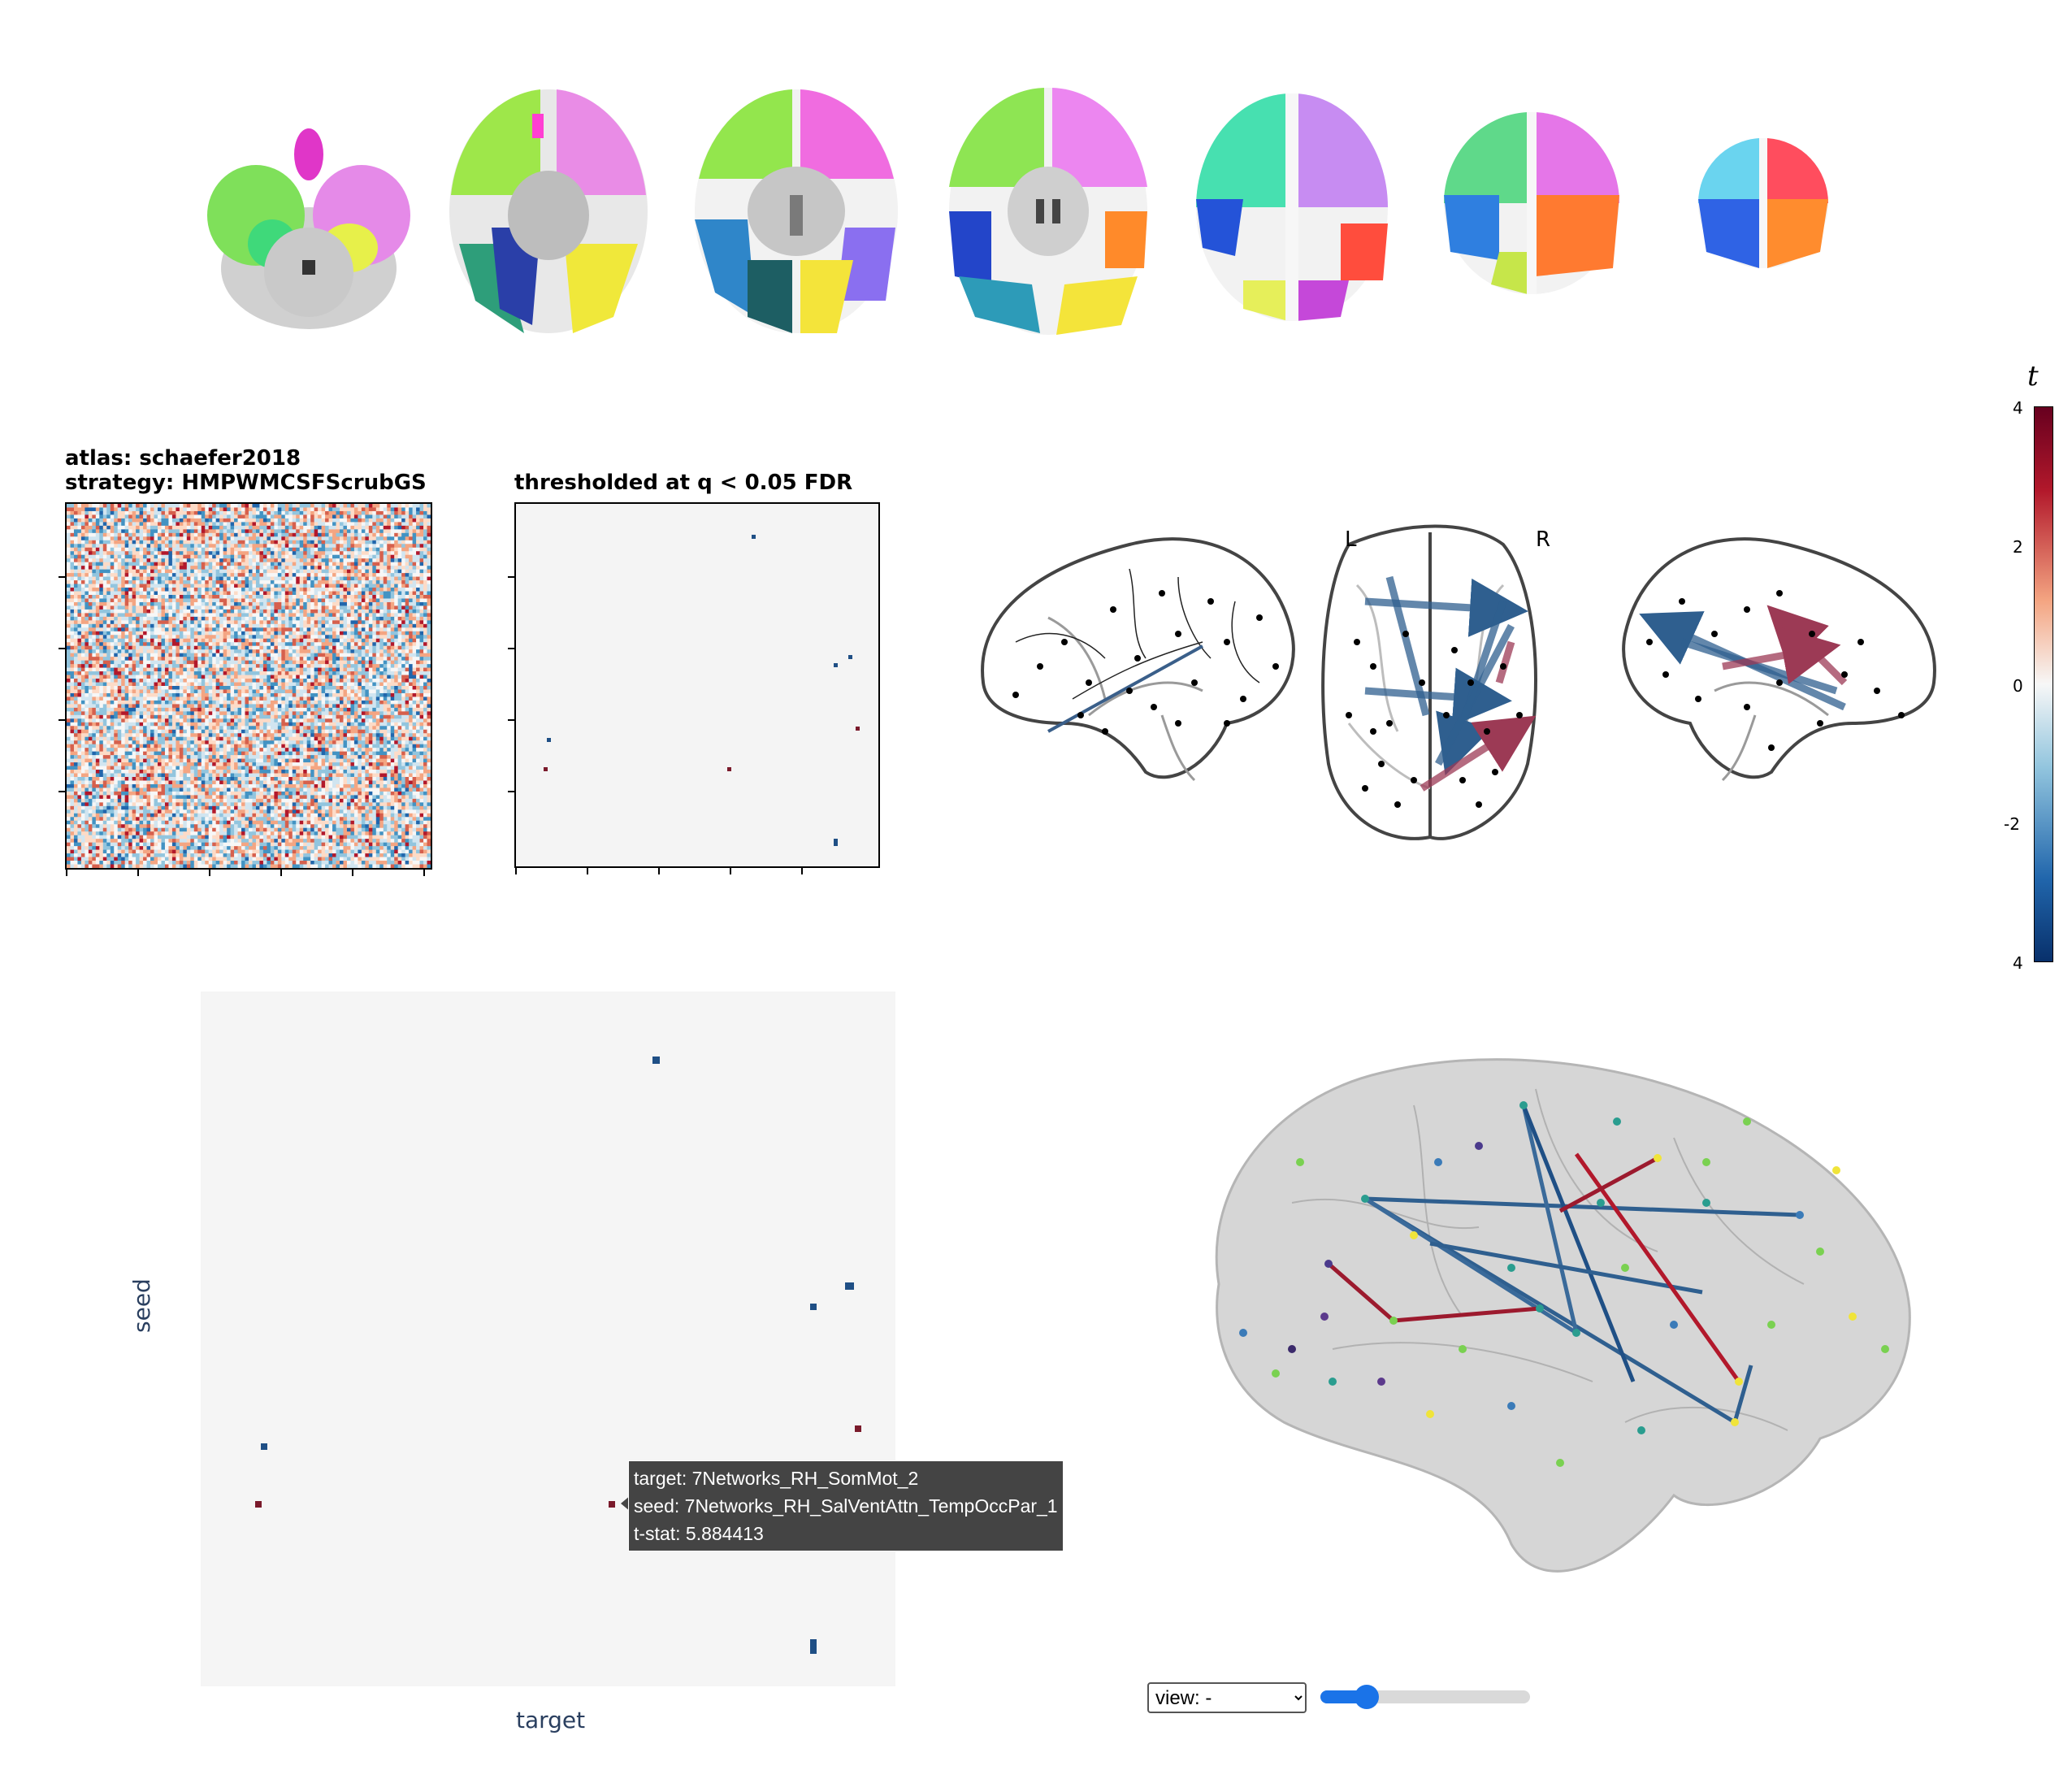 The width and height of the screenshot is (2072, 1766). I want to click on brain-3d-surface, so click(1563, 1315).